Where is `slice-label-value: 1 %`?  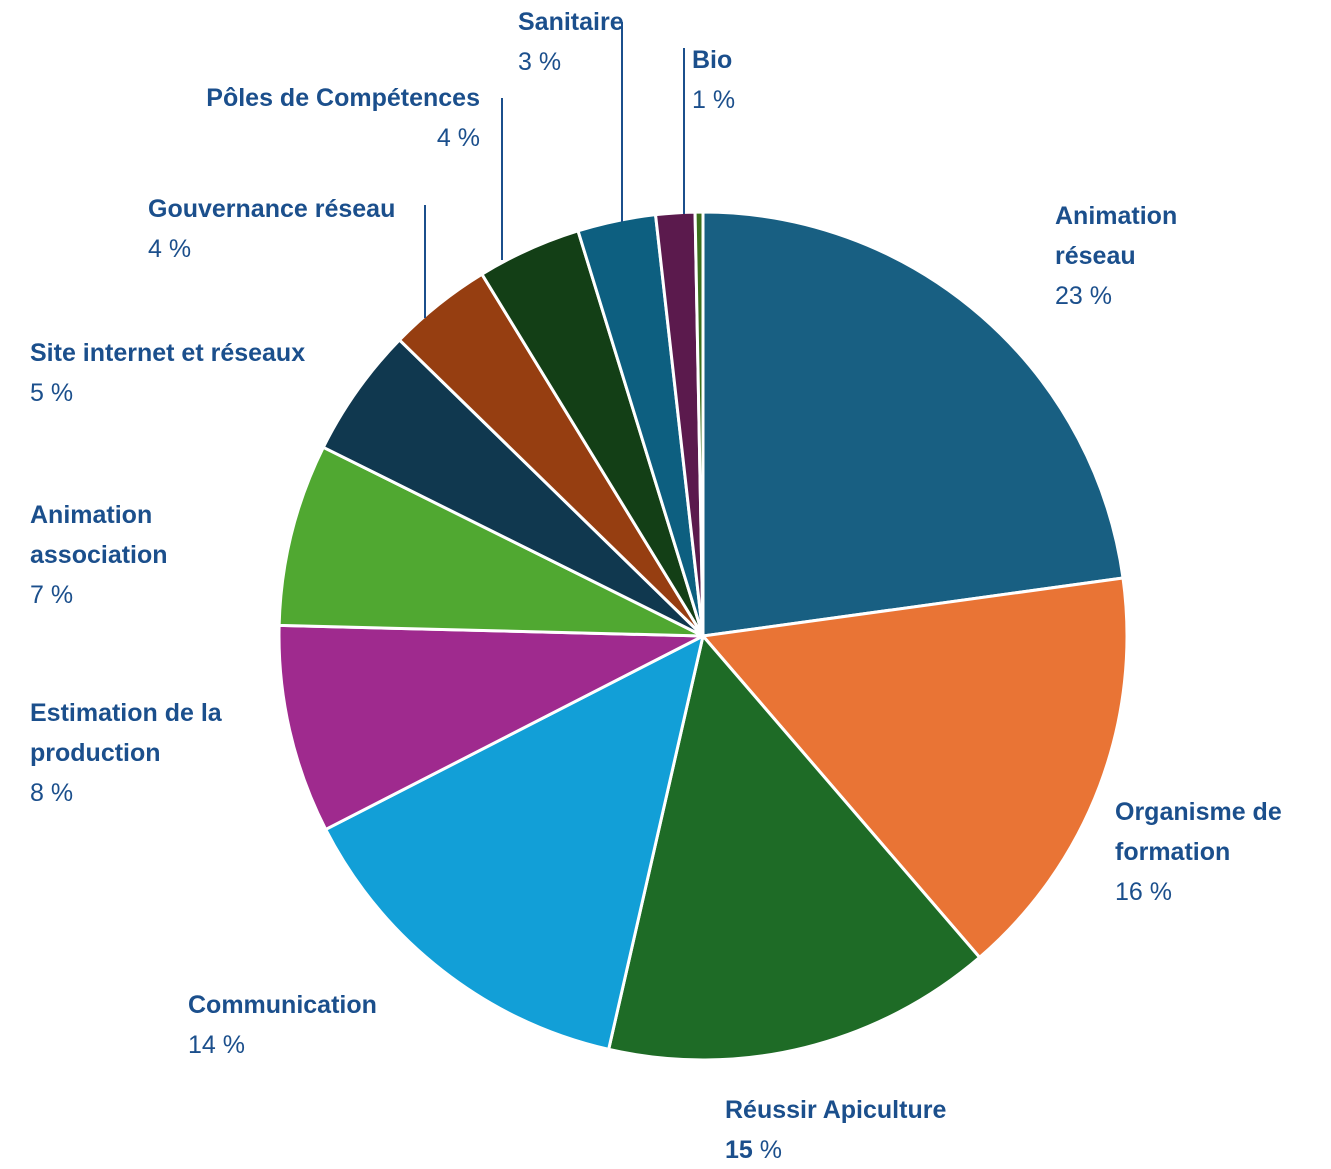 slice-label-value: 1 % is located at coordinates (713, 100).